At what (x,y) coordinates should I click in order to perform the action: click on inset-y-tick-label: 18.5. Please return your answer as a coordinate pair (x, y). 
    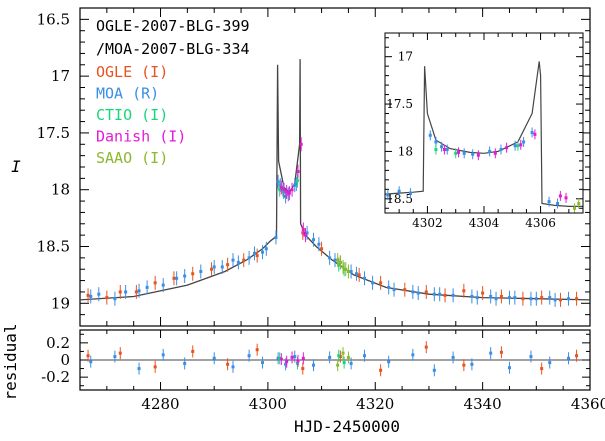
    Looking at the image, I should click on (399, 199).